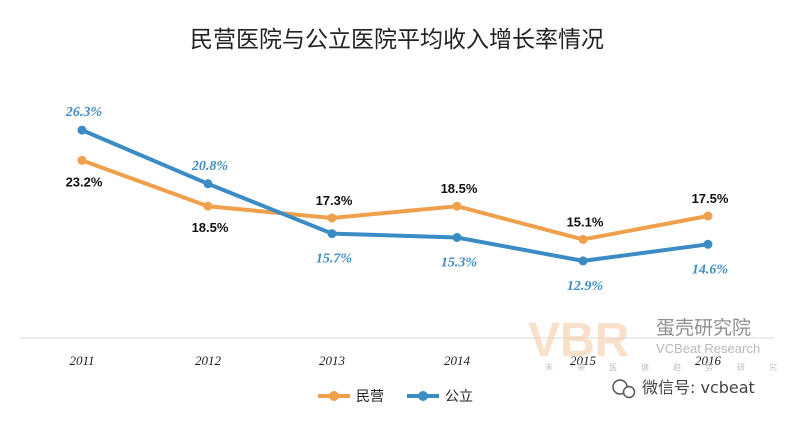 This screenshot has width=794, height=421. I want to click on chart-title: 民营医院与公立医院平均收入增长率情况, so click(397, 40).